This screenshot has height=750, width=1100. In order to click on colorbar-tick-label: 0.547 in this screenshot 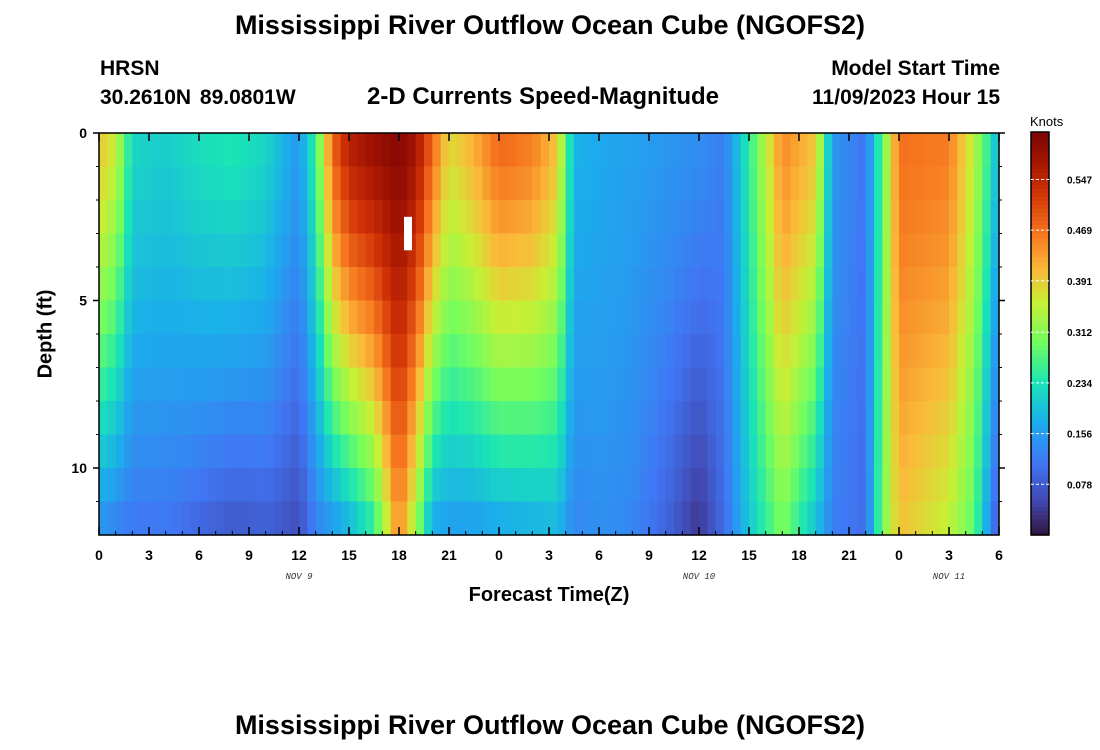, I will do `click(1079, 180)`.